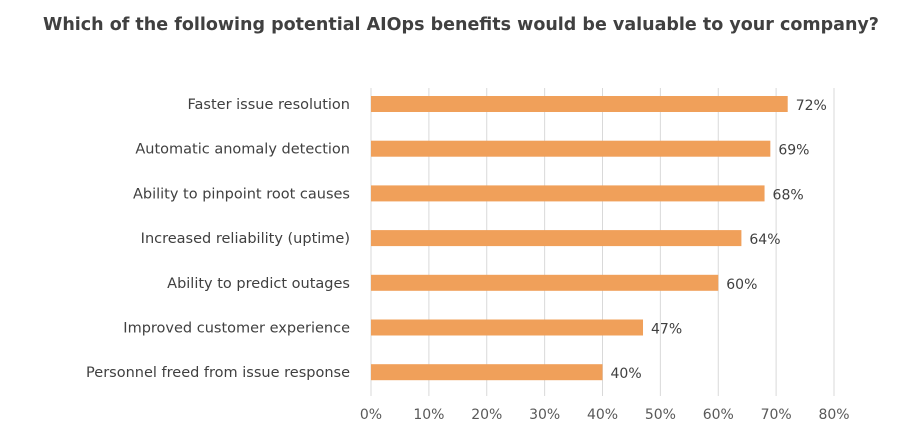  What do you see at coordinates (788, 195) in the screenshot?
I see `data-label: 68%` at bounding box center [788, 195].